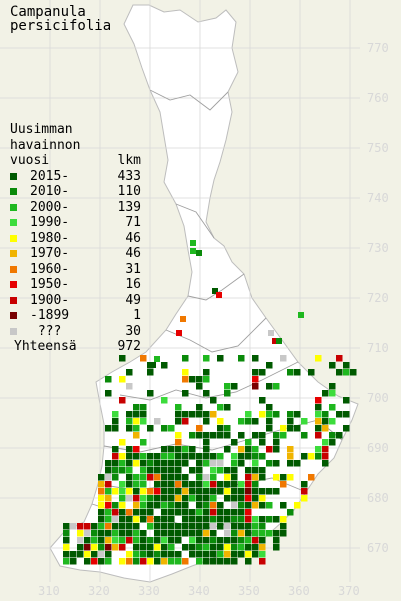 This screenshot has height=601, width=401. What do you see at coordinates (378, 248) in the screenshot?
I see `y-tick-label: 730` at bounding box center [378, 248].